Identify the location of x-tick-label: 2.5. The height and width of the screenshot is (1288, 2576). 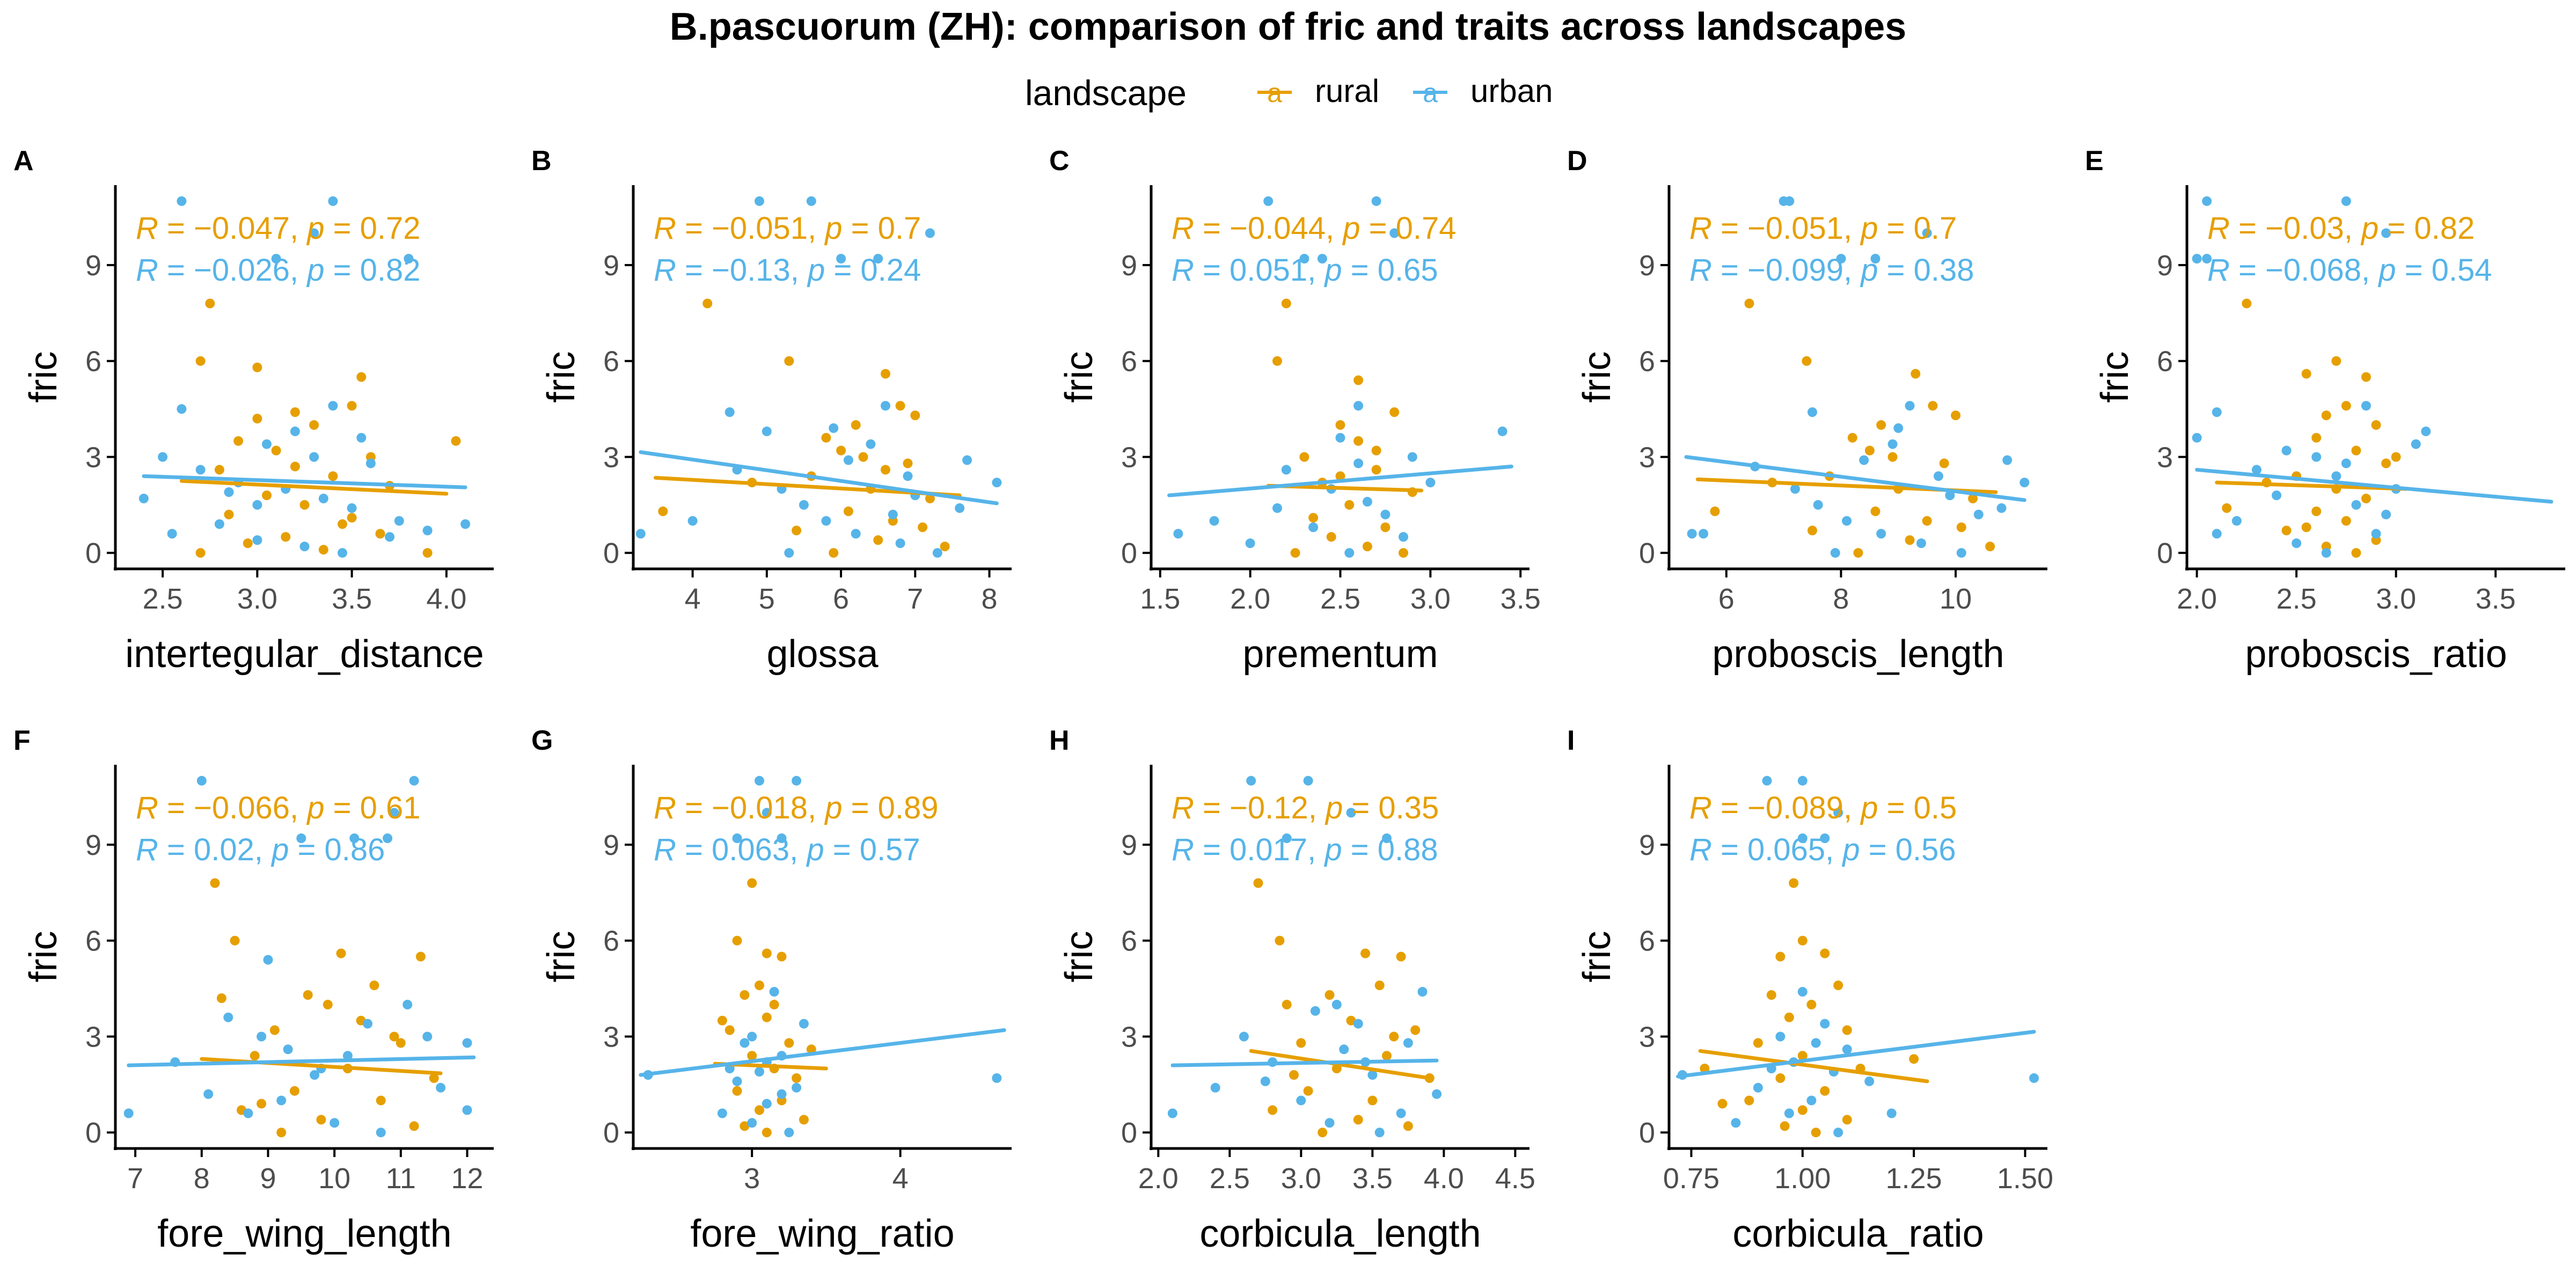
(1340, 599).